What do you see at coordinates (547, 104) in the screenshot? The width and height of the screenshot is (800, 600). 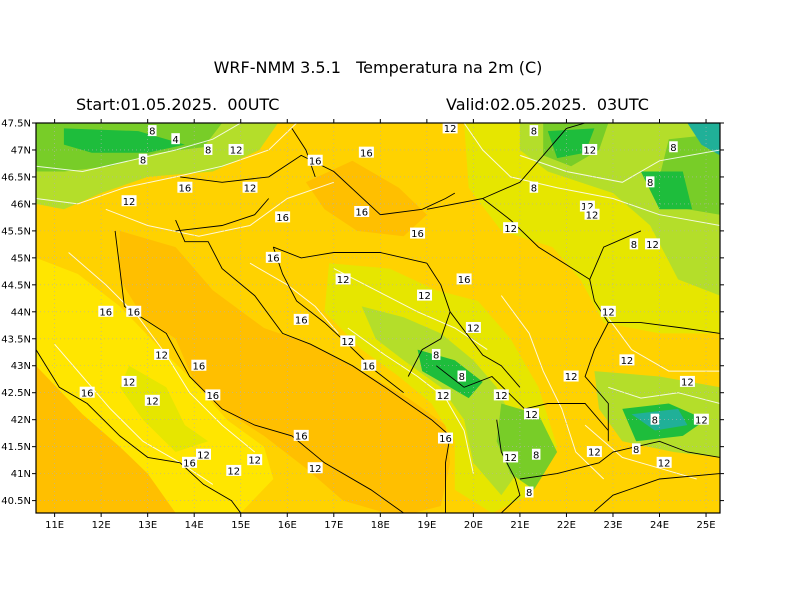 I see `valid-time: Valid:02.05.2025. 03UTC` at bounding box center [547, 104].